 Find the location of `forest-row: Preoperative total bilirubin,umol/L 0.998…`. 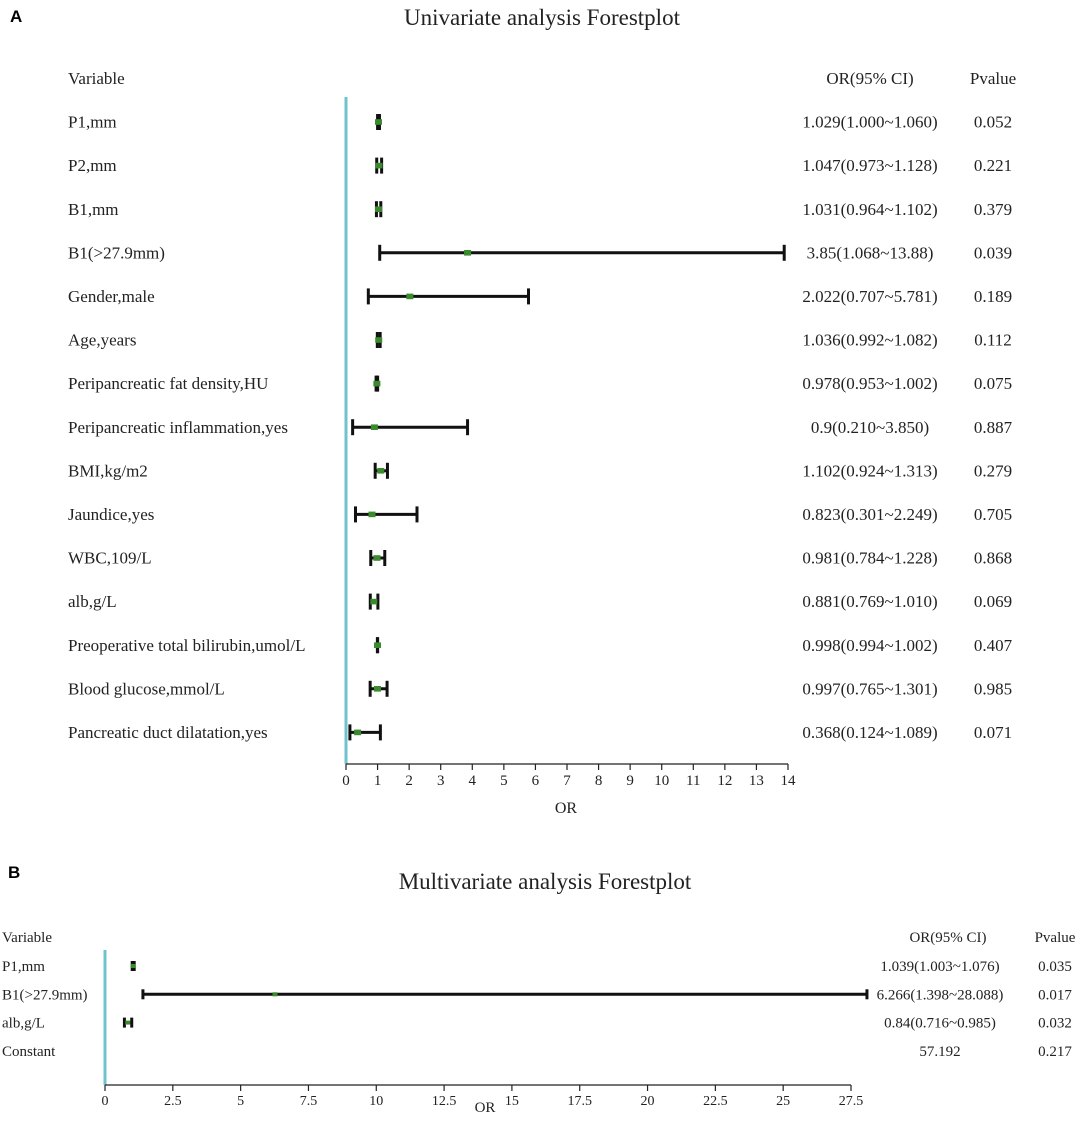

forest-row: Preoperative total bilirubin,umol/L 0.998… is located at coordinates (540, 645).